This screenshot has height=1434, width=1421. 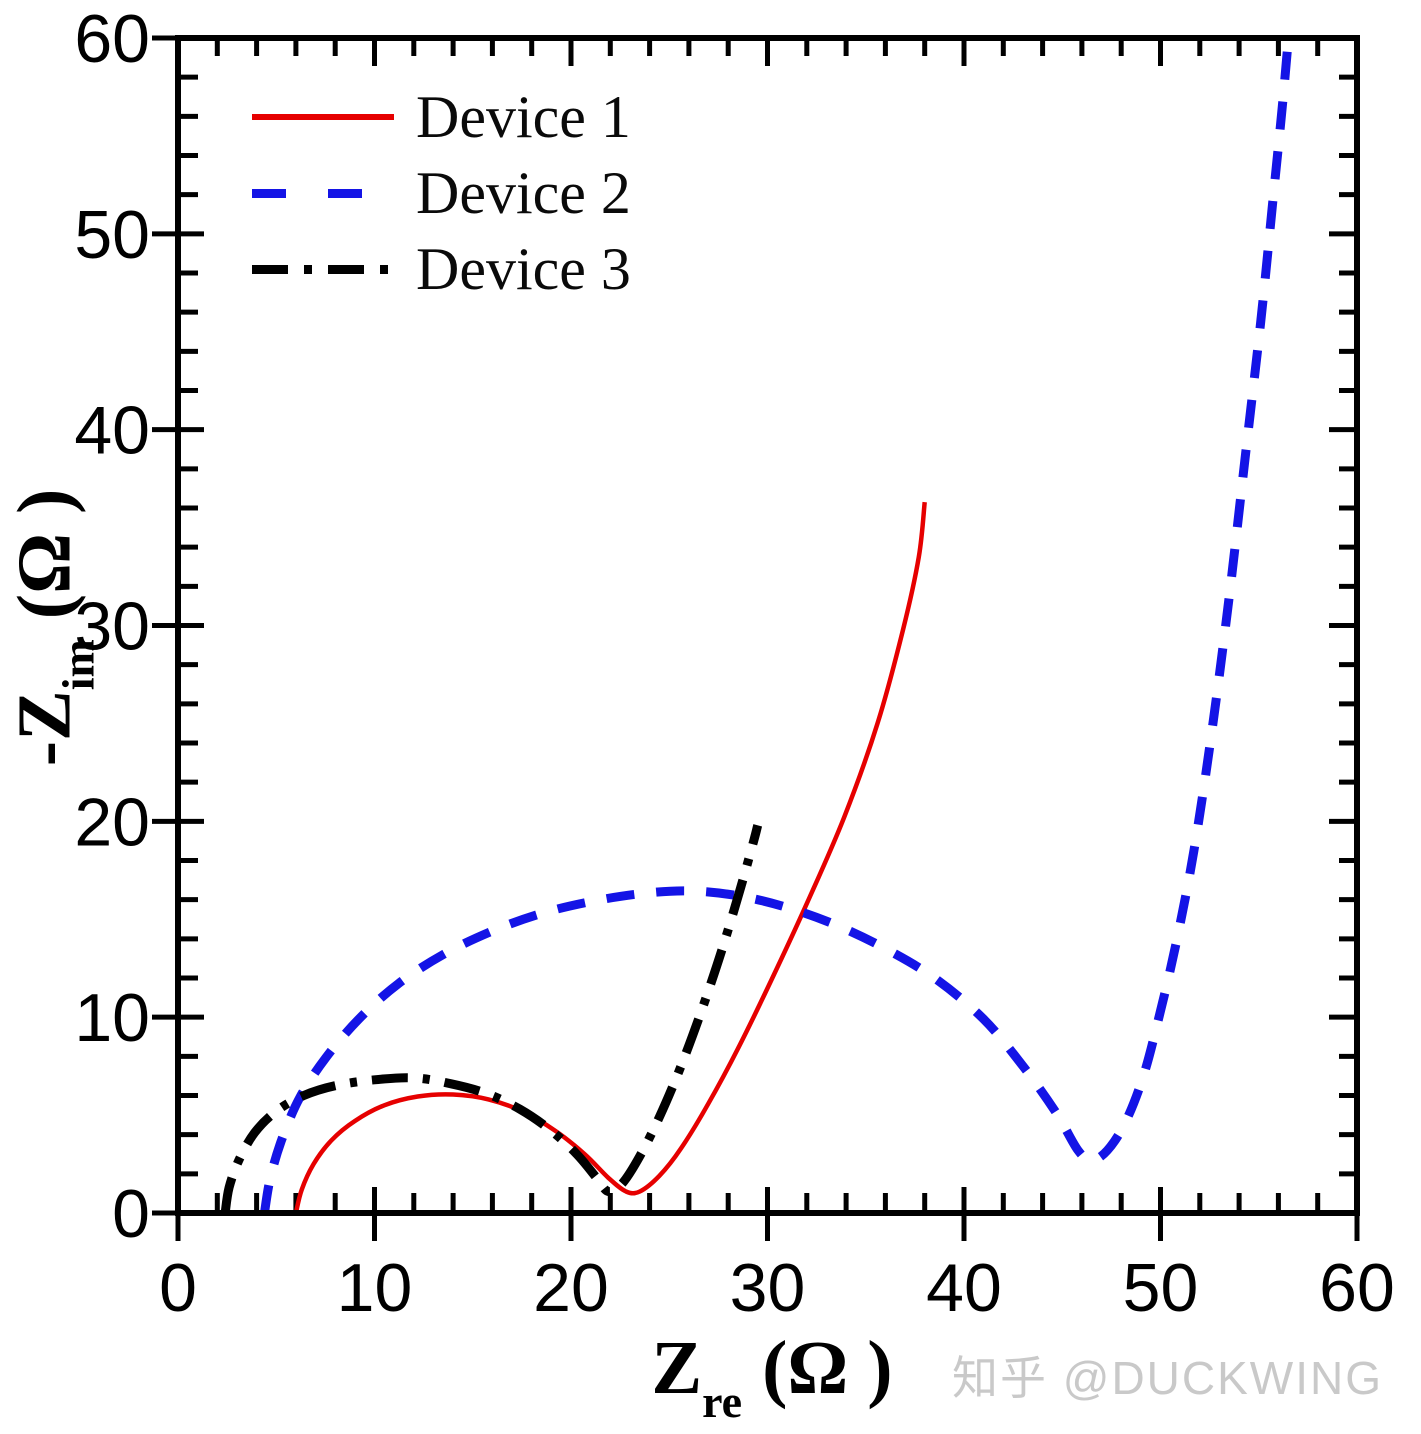 What do you see at coordinates (827, 1368) in the screenshot?
I see `x-axis-label-unit: (Ω )` at bounding box center [827, 1368].